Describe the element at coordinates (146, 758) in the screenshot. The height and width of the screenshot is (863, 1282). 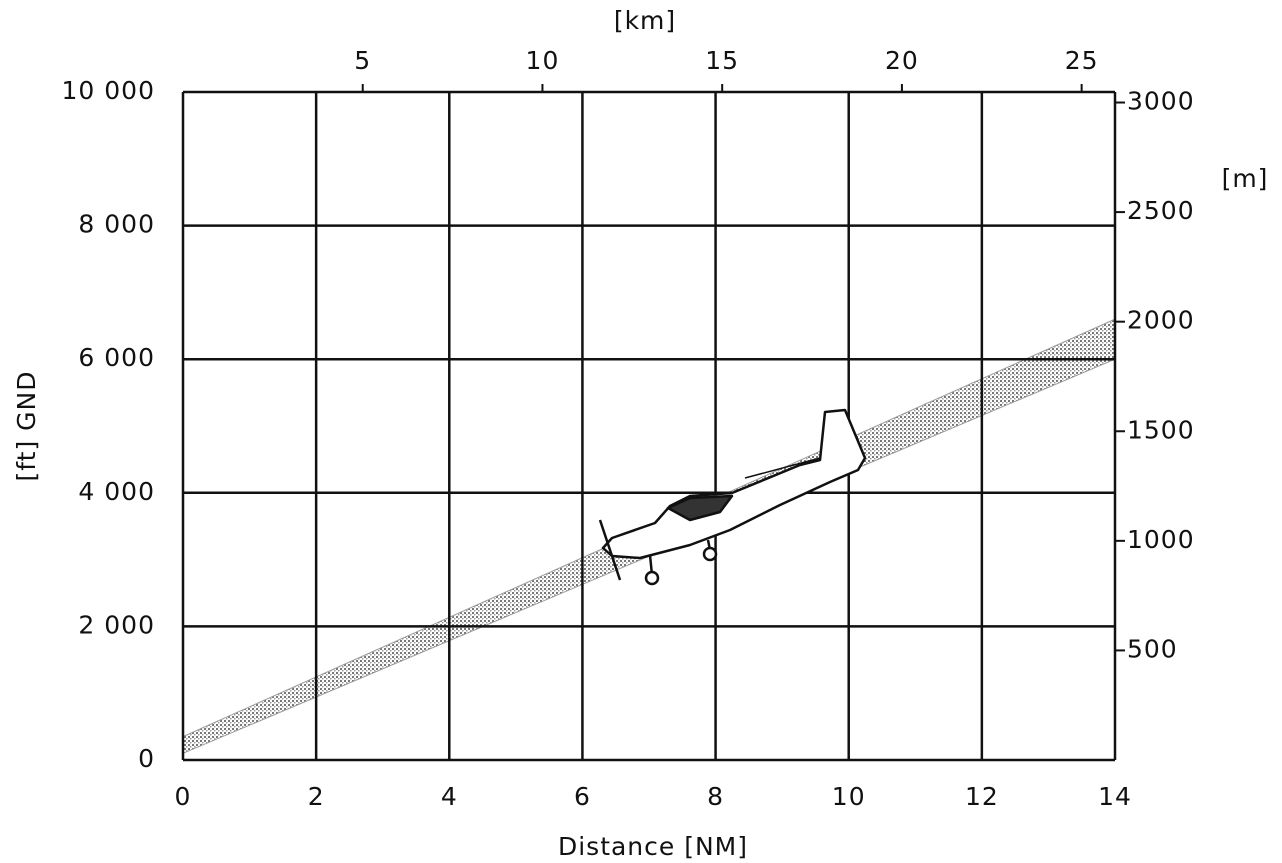
I see `y-tick-label: 0` at that location.